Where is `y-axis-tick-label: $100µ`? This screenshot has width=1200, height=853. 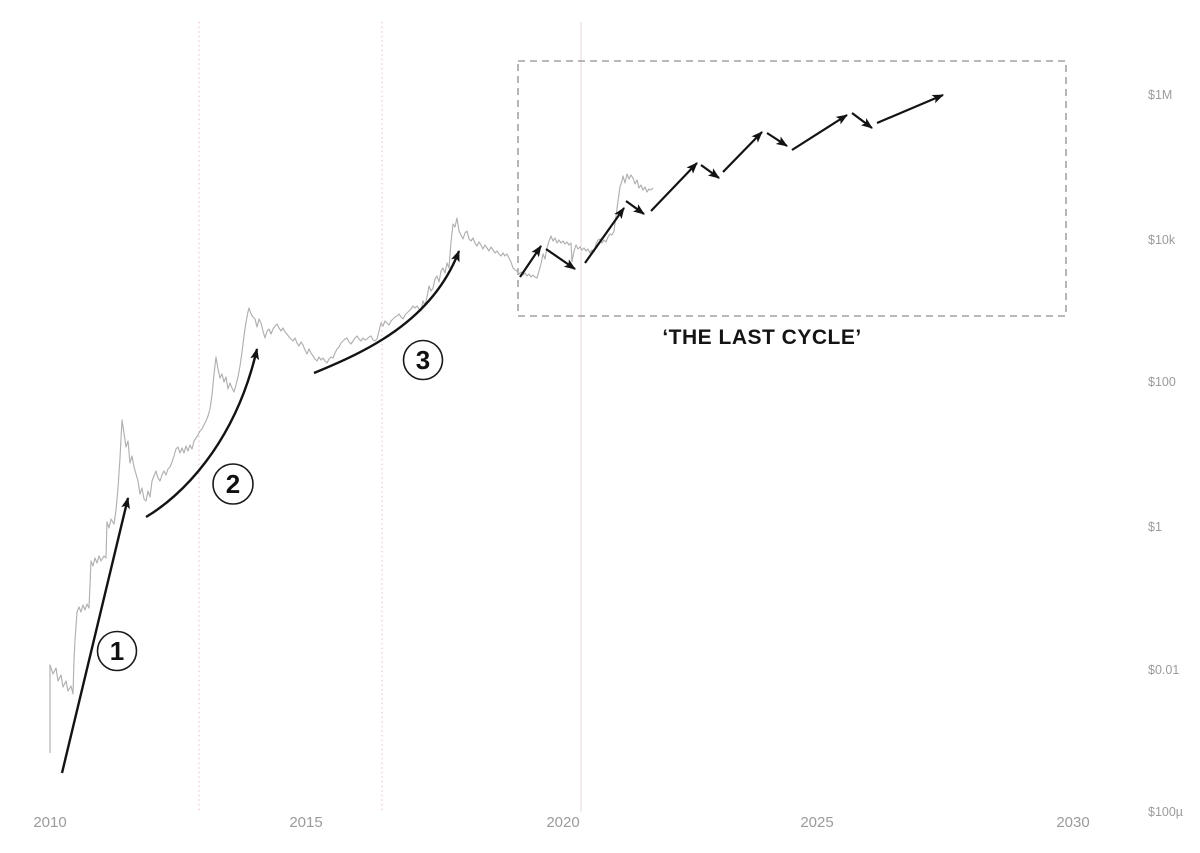 y-axis-tick-label: $100µ is located at coordinates (1165, 812).